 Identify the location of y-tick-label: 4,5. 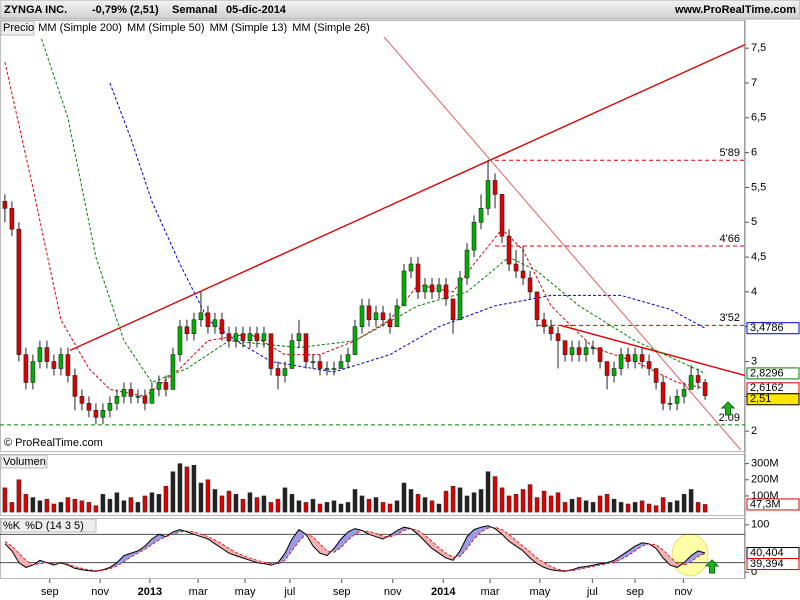
(758, 257).